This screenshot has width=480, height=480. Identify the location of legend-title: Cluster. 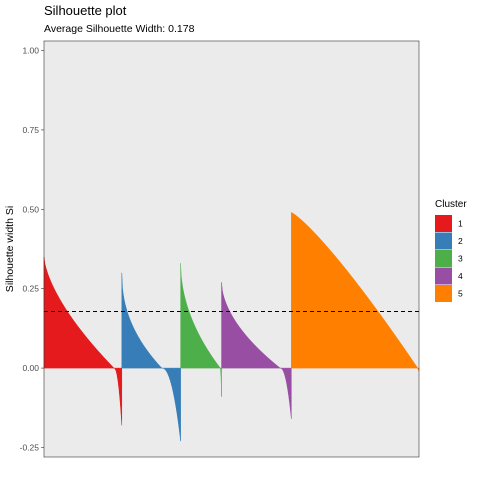
(451, 204).